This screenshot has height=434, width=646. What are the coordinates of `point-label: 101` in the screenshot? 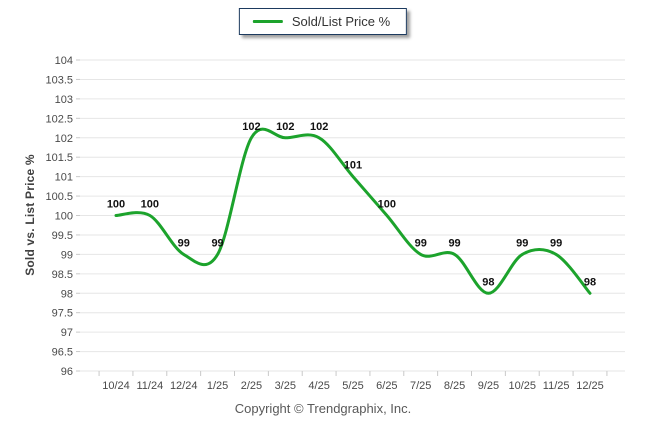 It's located at (353, 166).